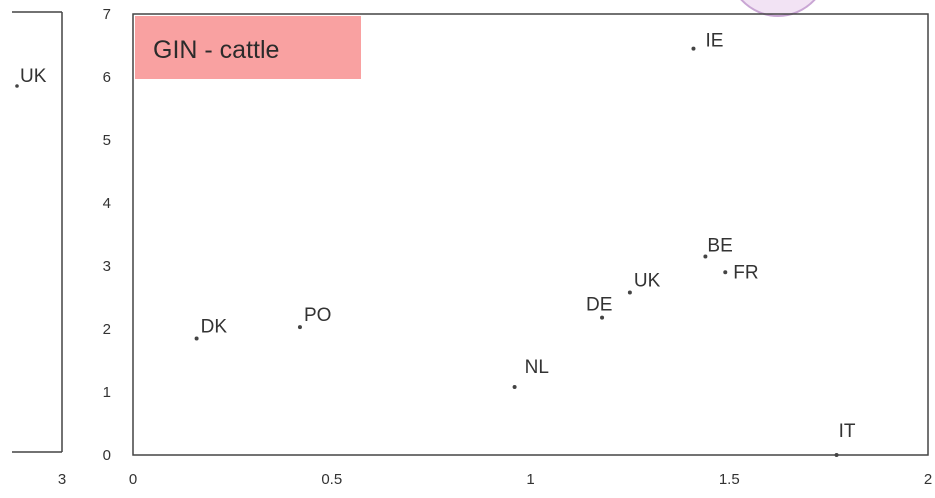  I want to click on y-axis: 0 1 2 3 4 5 6 7, so click(107, 235).